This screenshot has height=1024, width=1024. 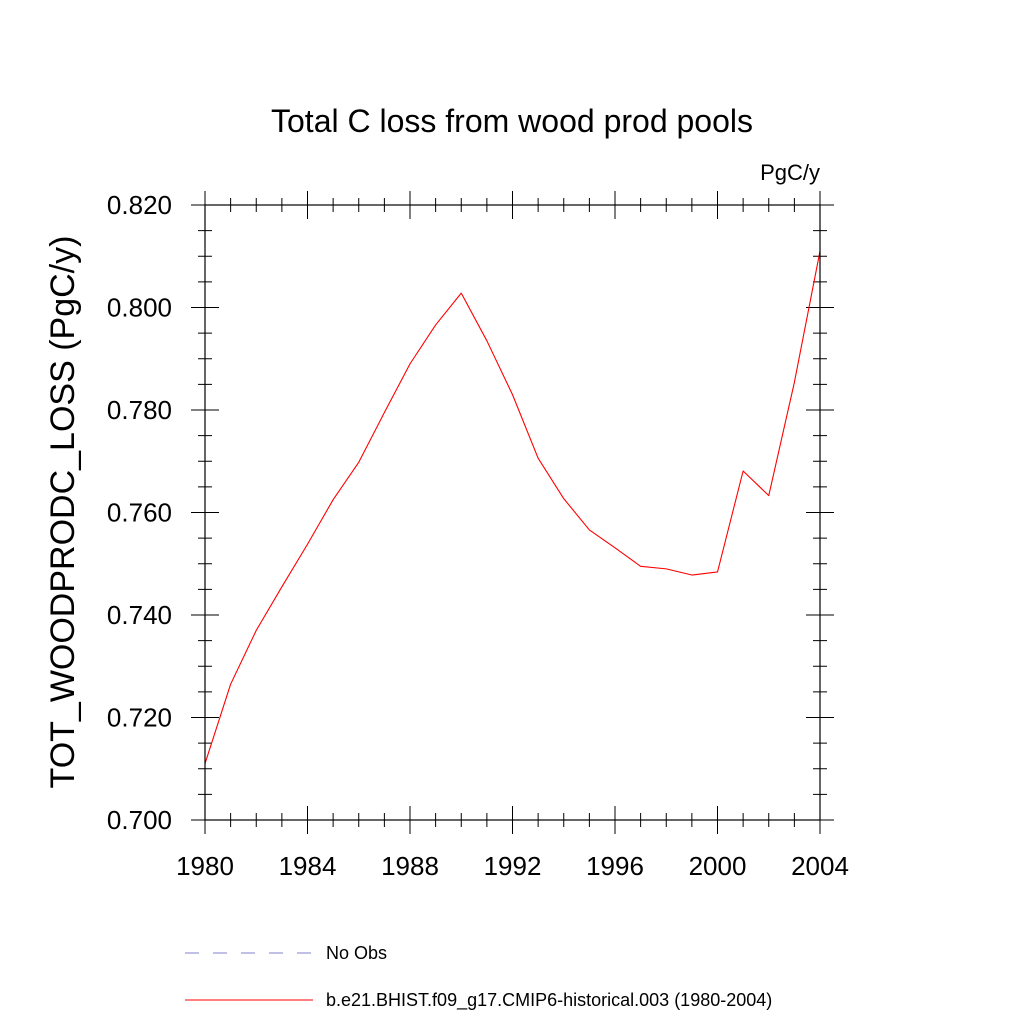 I want to click on x-tick-label: 1992, so click(x=513, y=866).